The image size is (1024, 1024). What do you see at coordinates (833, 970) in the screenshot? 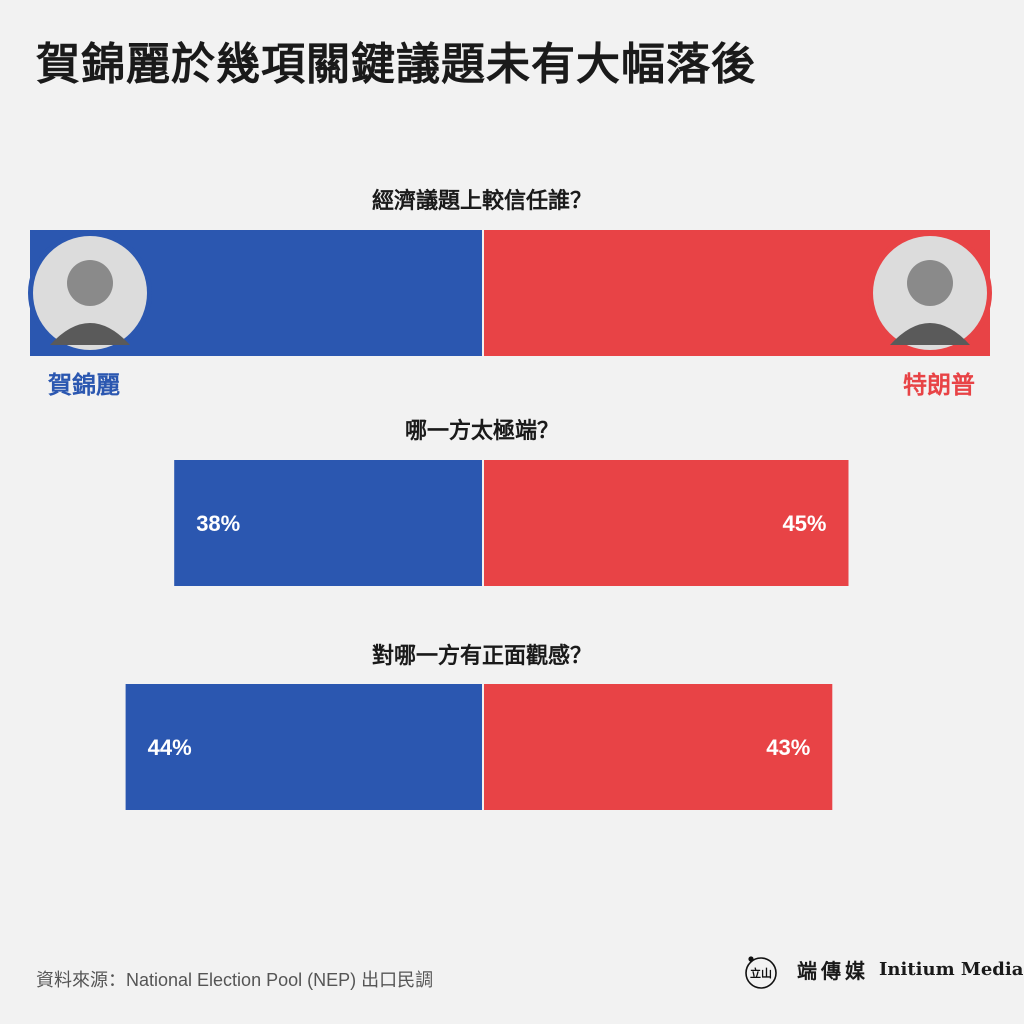
I see `brand-name-zh: 端傳媒` at bounding box center [833, 970].